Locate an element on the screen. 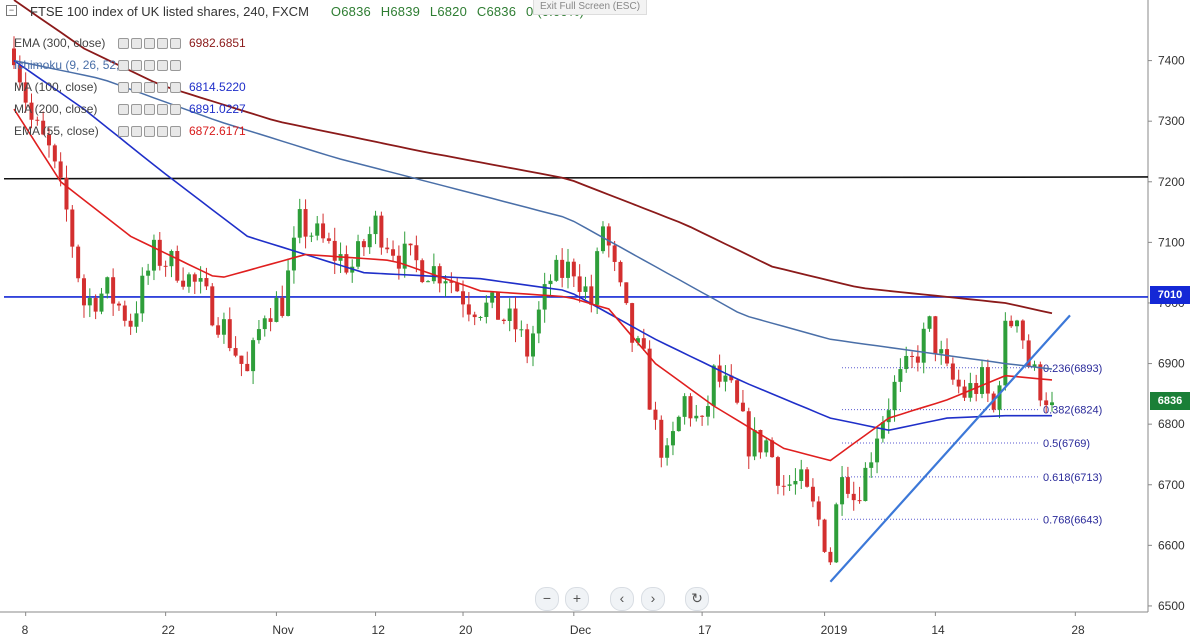  indicator-ma100: MA (100, close) 6814.5220 is located at coordinates (130, 87).